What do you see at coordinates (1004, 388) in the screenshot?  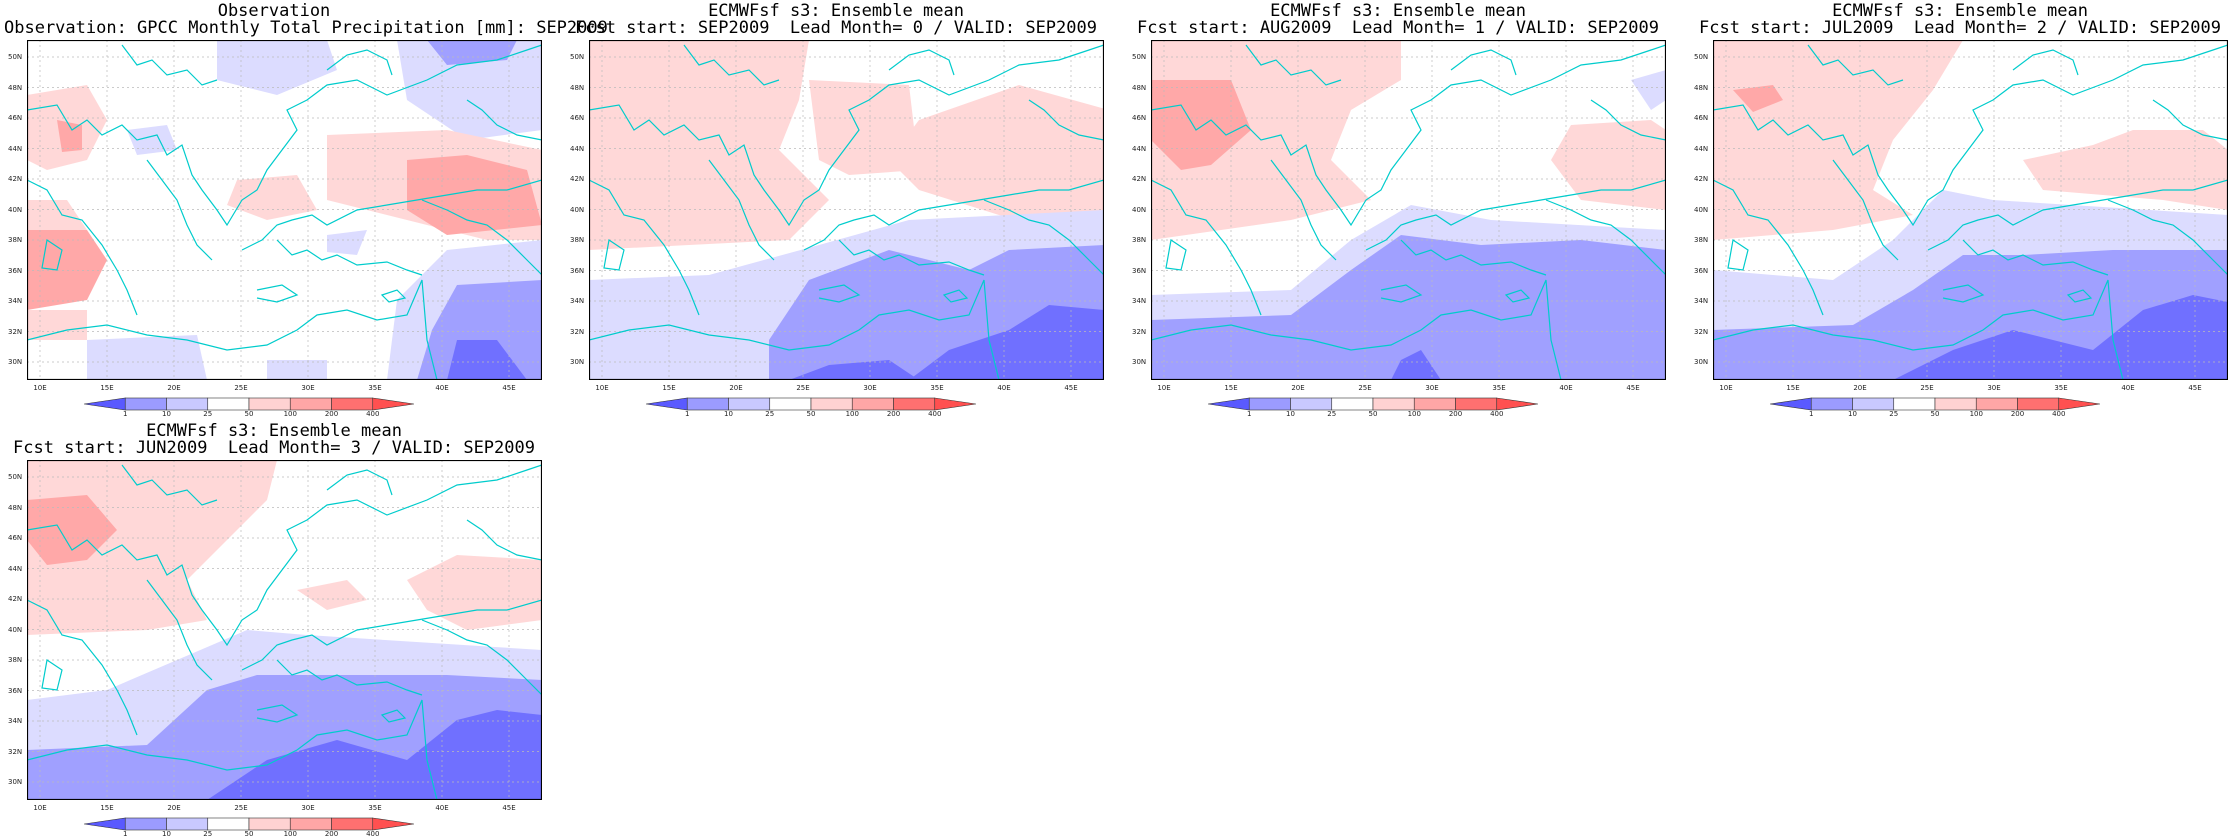 I see `lon-label: 40E` at bounding box center [1004, 388].